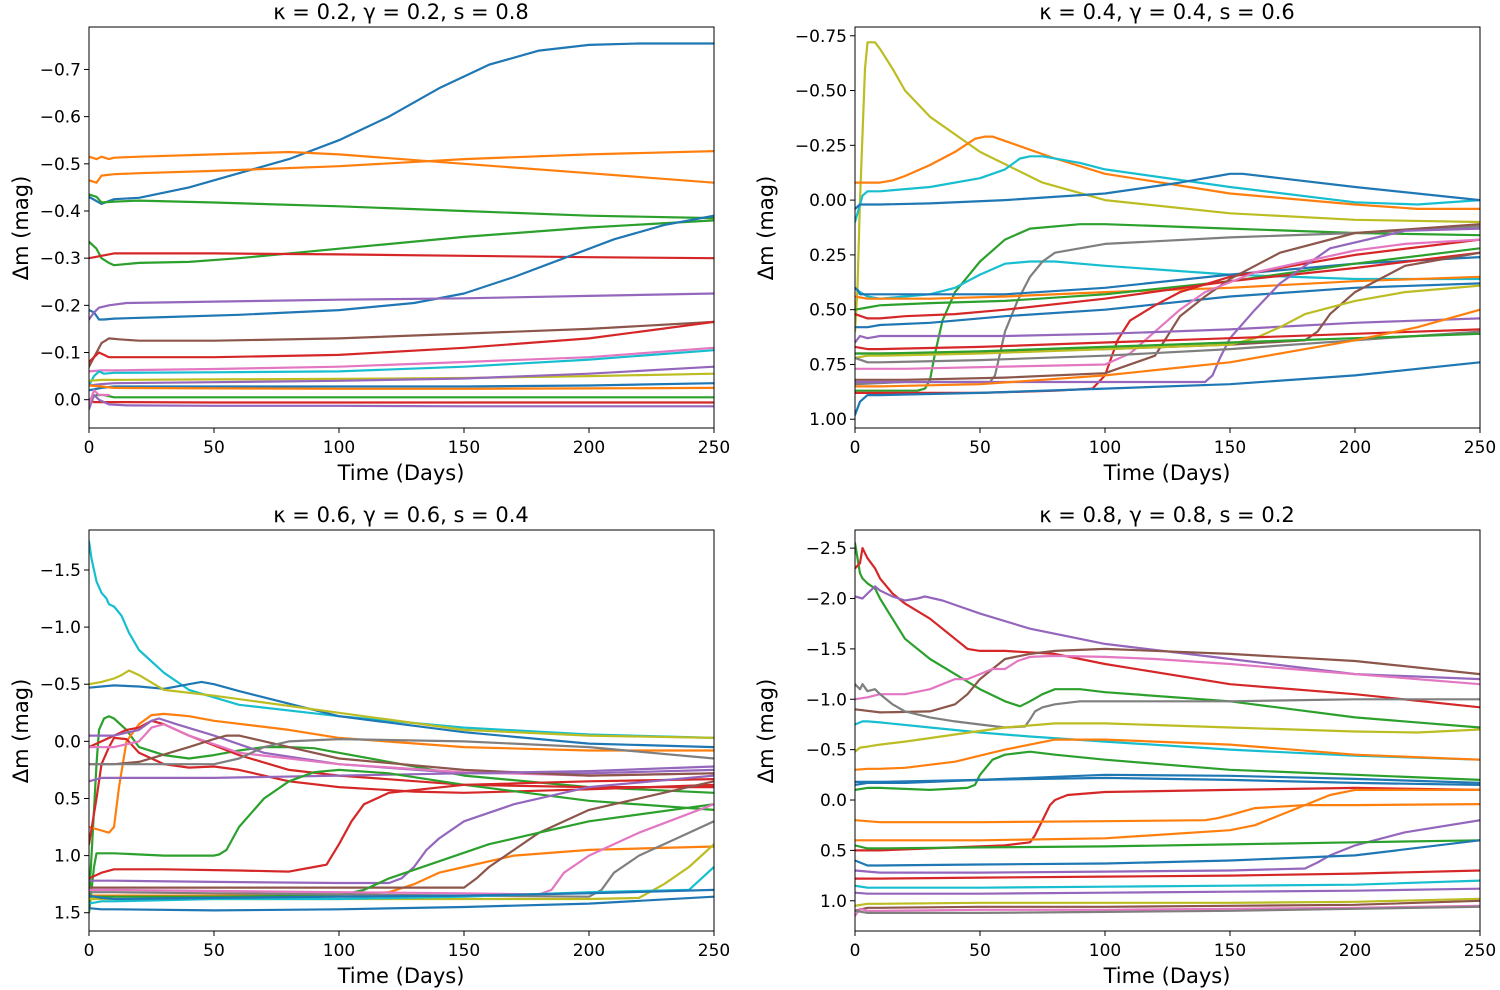  I want to click on series-line-u22, so click(401, 885).